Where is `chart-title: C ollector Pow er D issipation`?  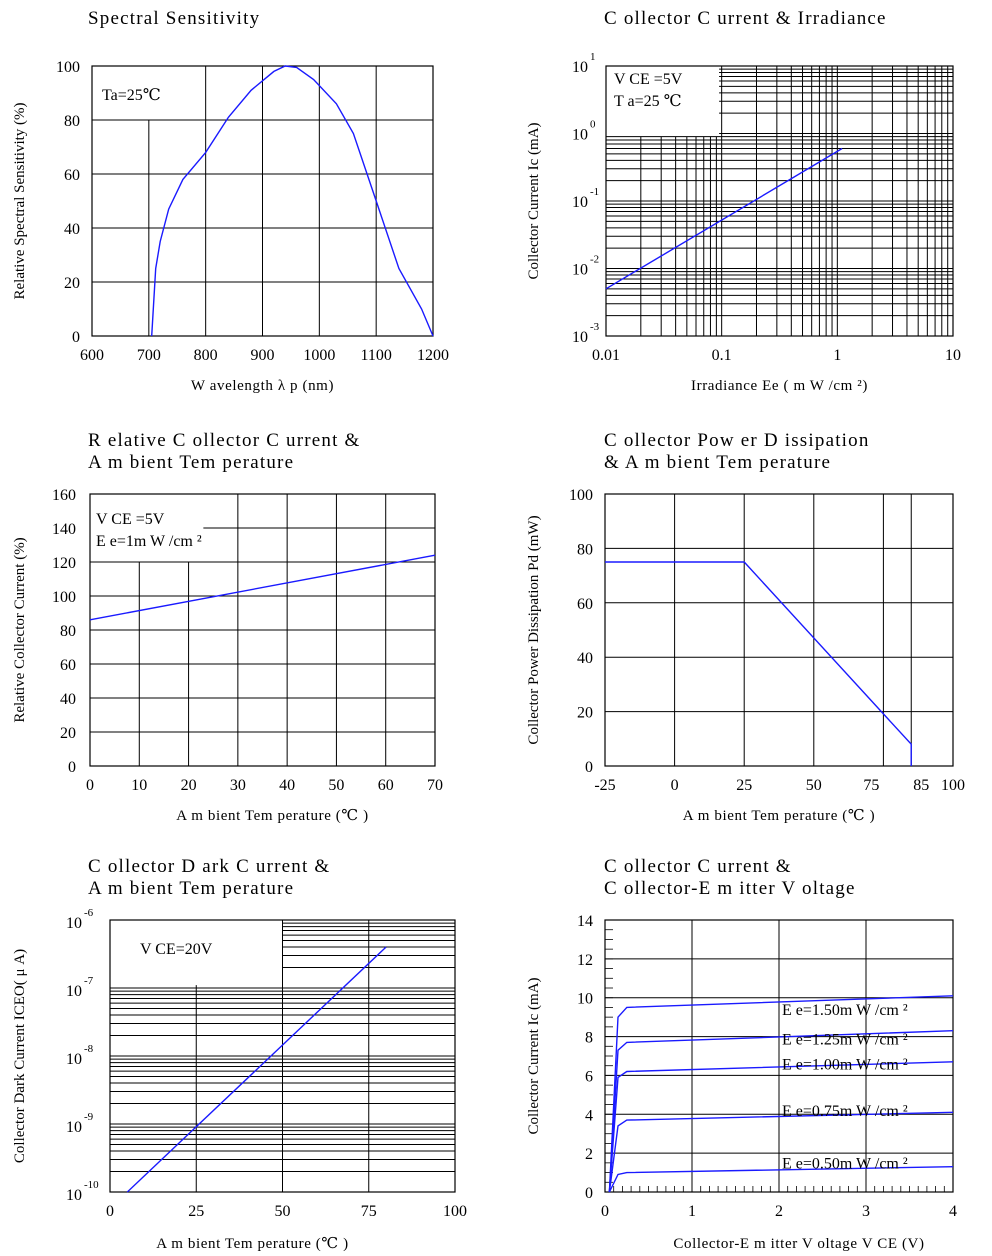
chart-title: C ollector Pow er D issipation is located at coordinates (737, 440).